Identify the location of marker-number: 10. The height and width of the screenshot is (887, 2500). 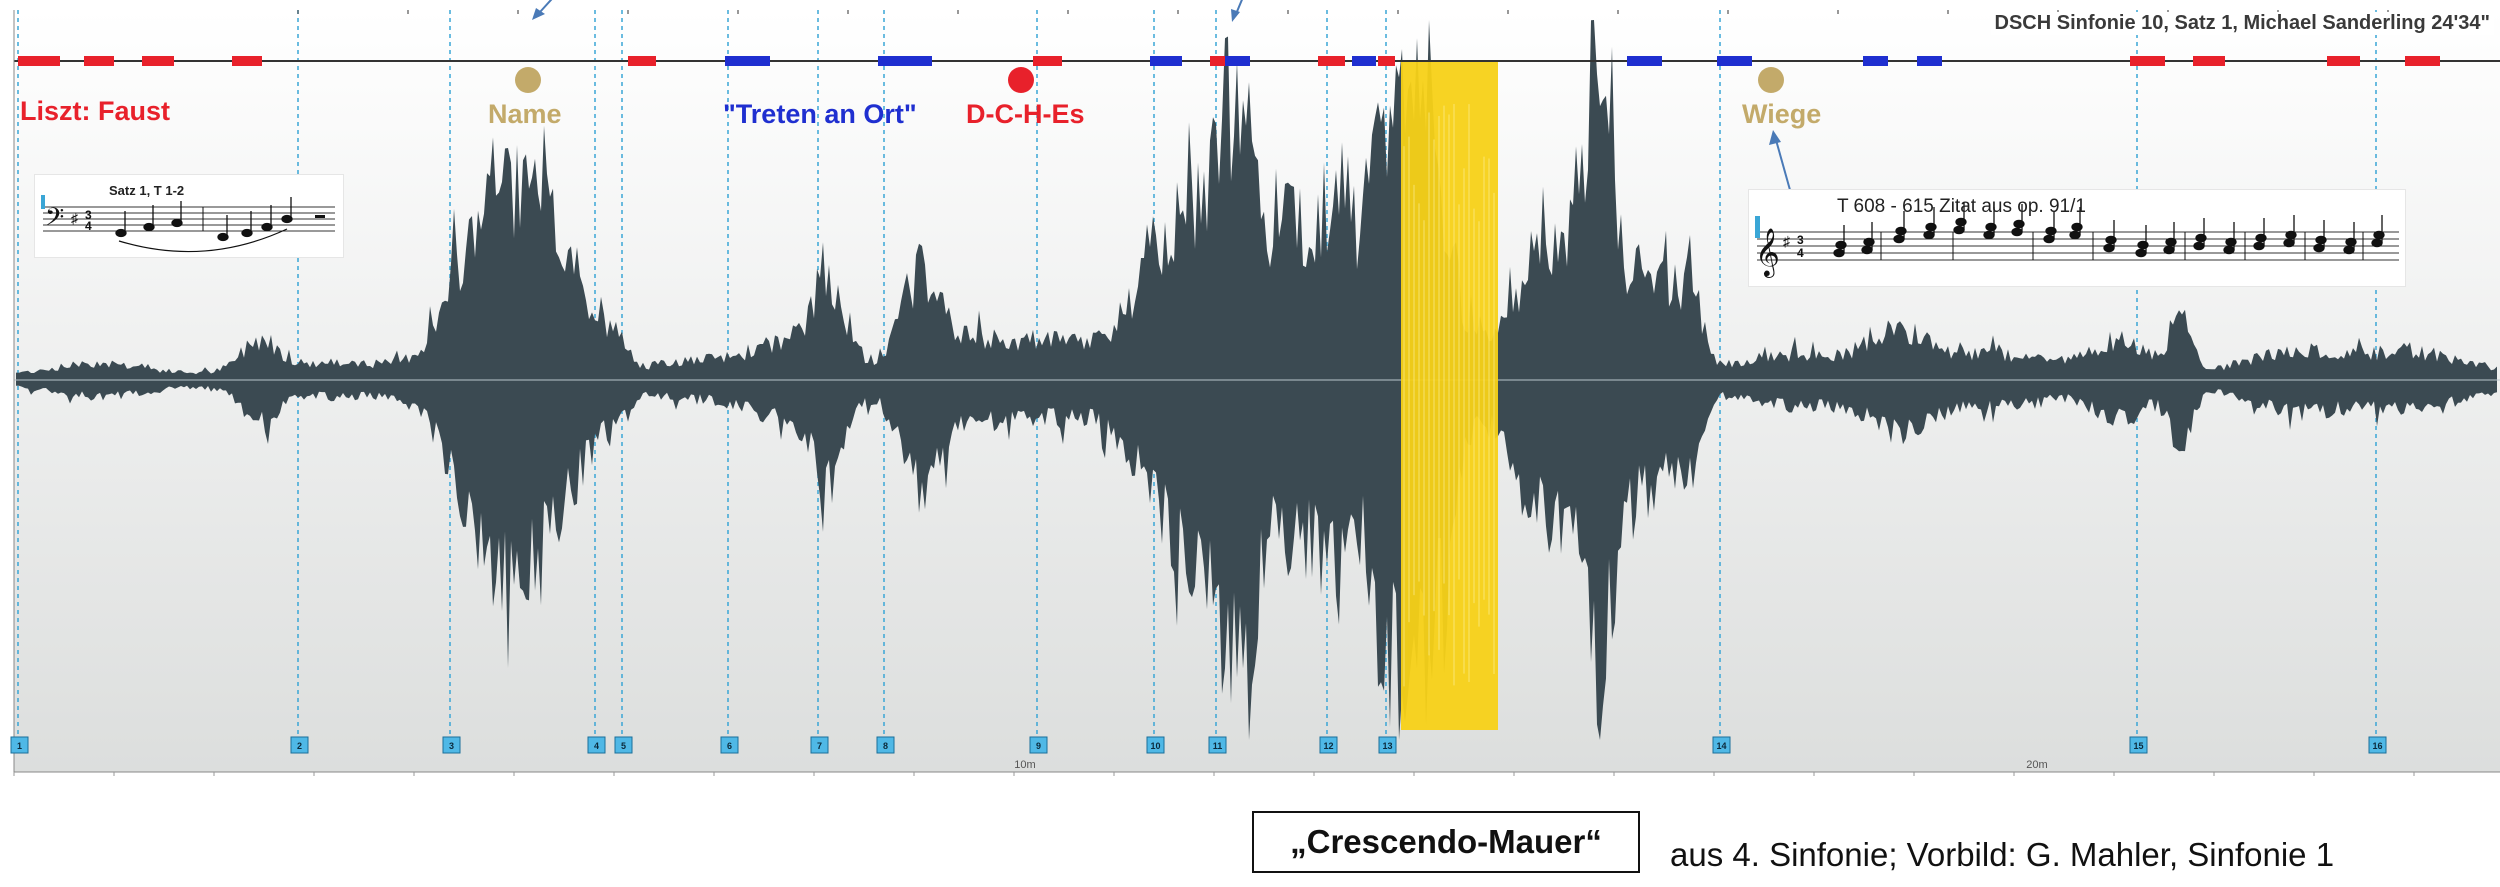
(1155, 746).